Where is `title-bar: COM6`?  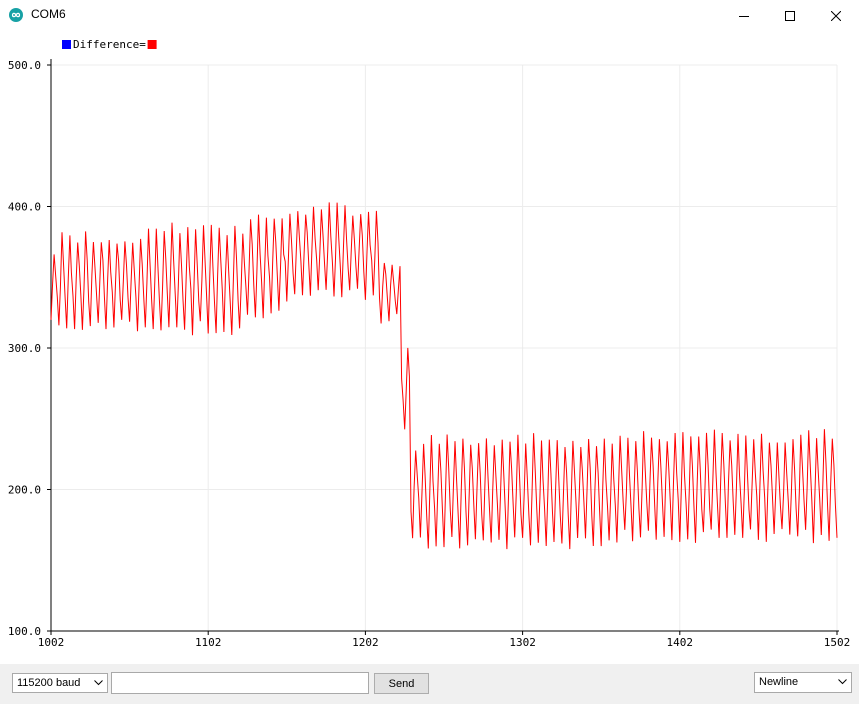
title-bar: COM6 is located at coordinates (429, 15).